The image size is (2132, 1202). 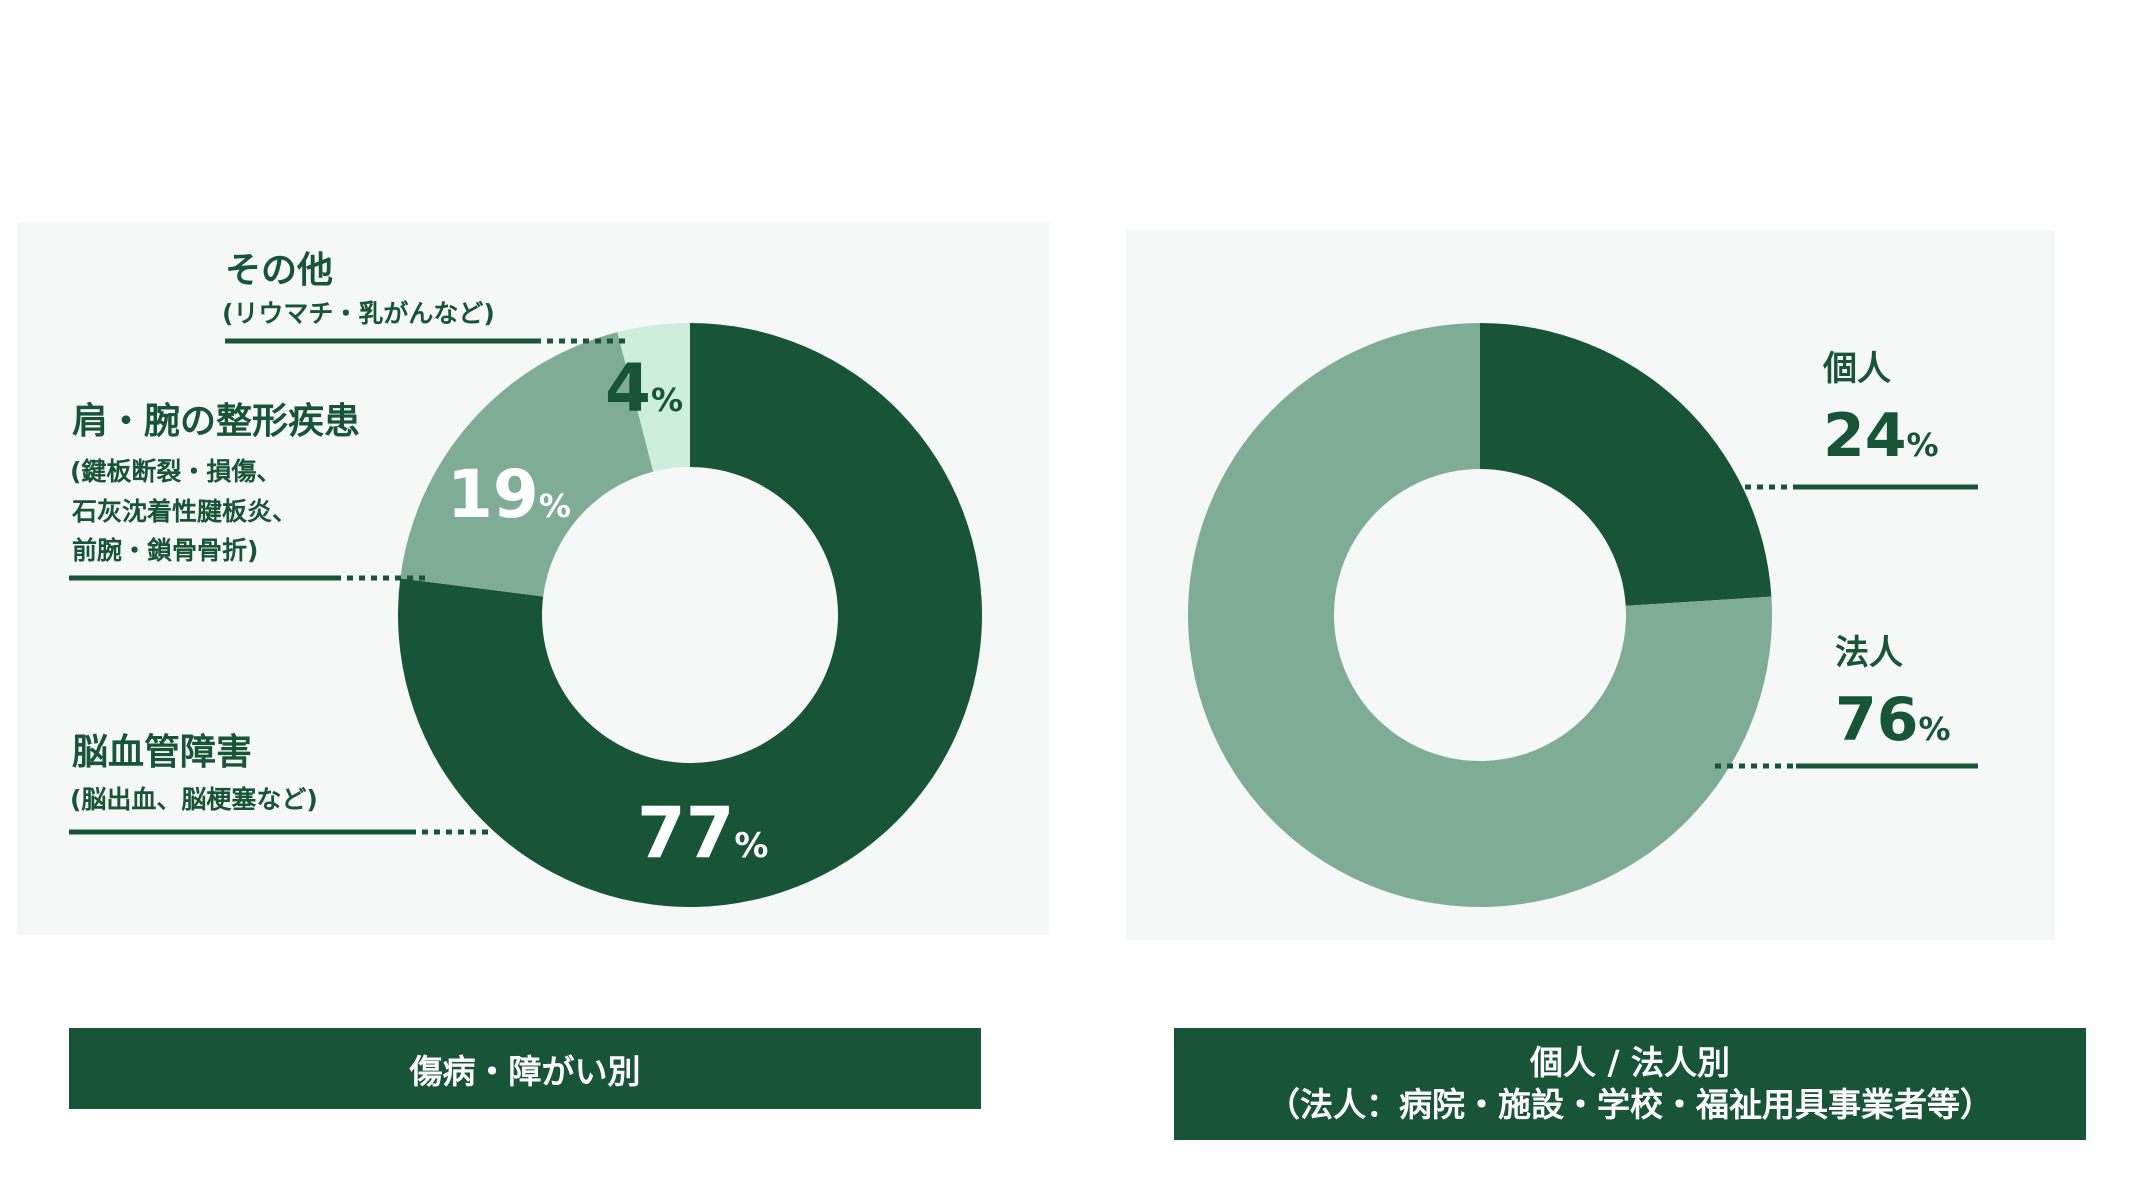 What do you see at coordinates (1626, 464) in the screenshot?
I see `slice-individual` at bounding box center [1626, 464].